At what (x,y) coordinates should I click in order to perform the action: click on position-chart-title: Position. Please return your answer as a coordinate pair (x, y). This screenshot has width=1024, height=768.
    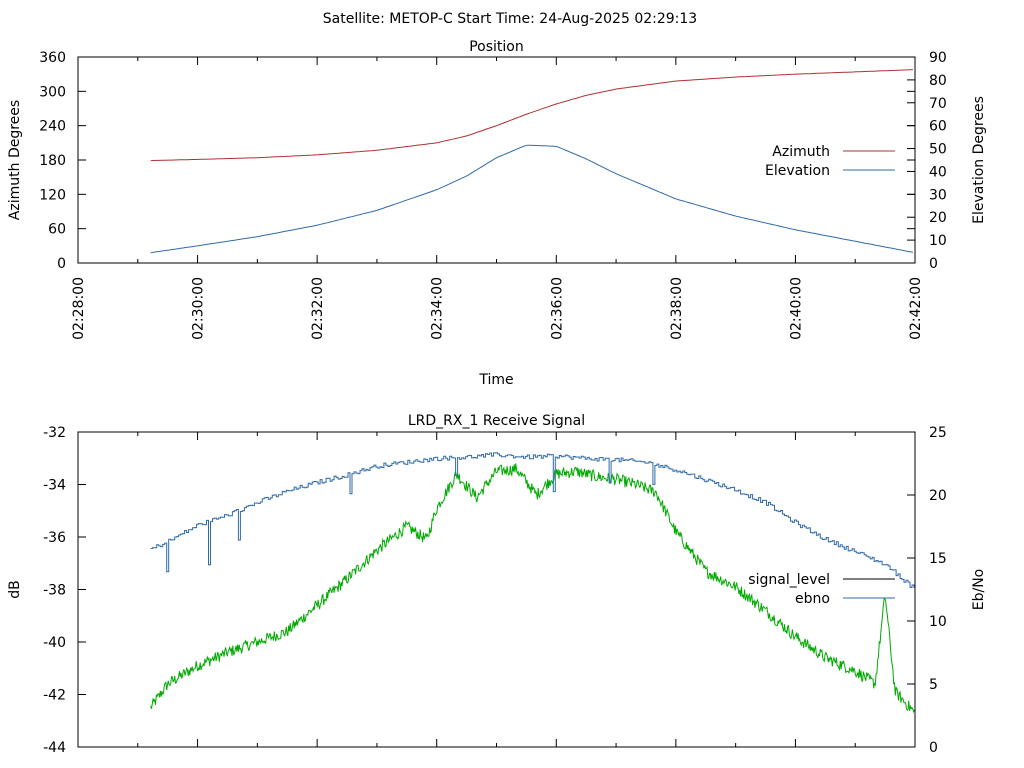
    Looking at the image, I should click on (496, 47).